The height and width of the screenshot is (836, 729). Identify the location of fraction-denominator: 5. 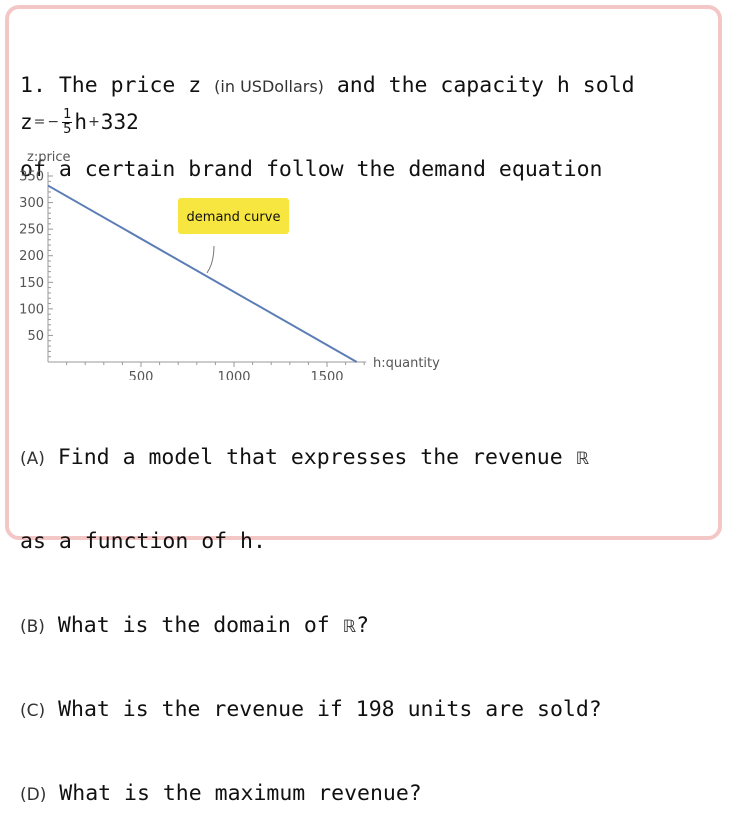
(67, 129).